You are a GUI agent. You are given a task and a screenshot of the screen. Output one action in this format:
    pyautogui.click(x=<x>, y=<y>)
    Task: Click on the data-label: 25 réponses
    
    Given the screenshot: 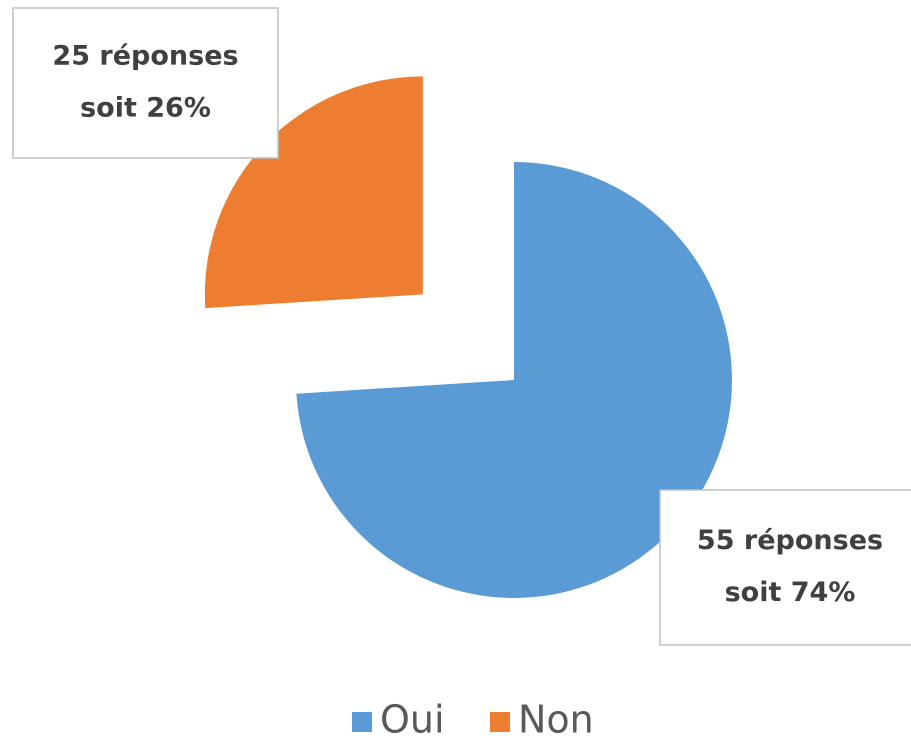 What is the action you would take?
    pyautogui.click(x=145, y=56)
    